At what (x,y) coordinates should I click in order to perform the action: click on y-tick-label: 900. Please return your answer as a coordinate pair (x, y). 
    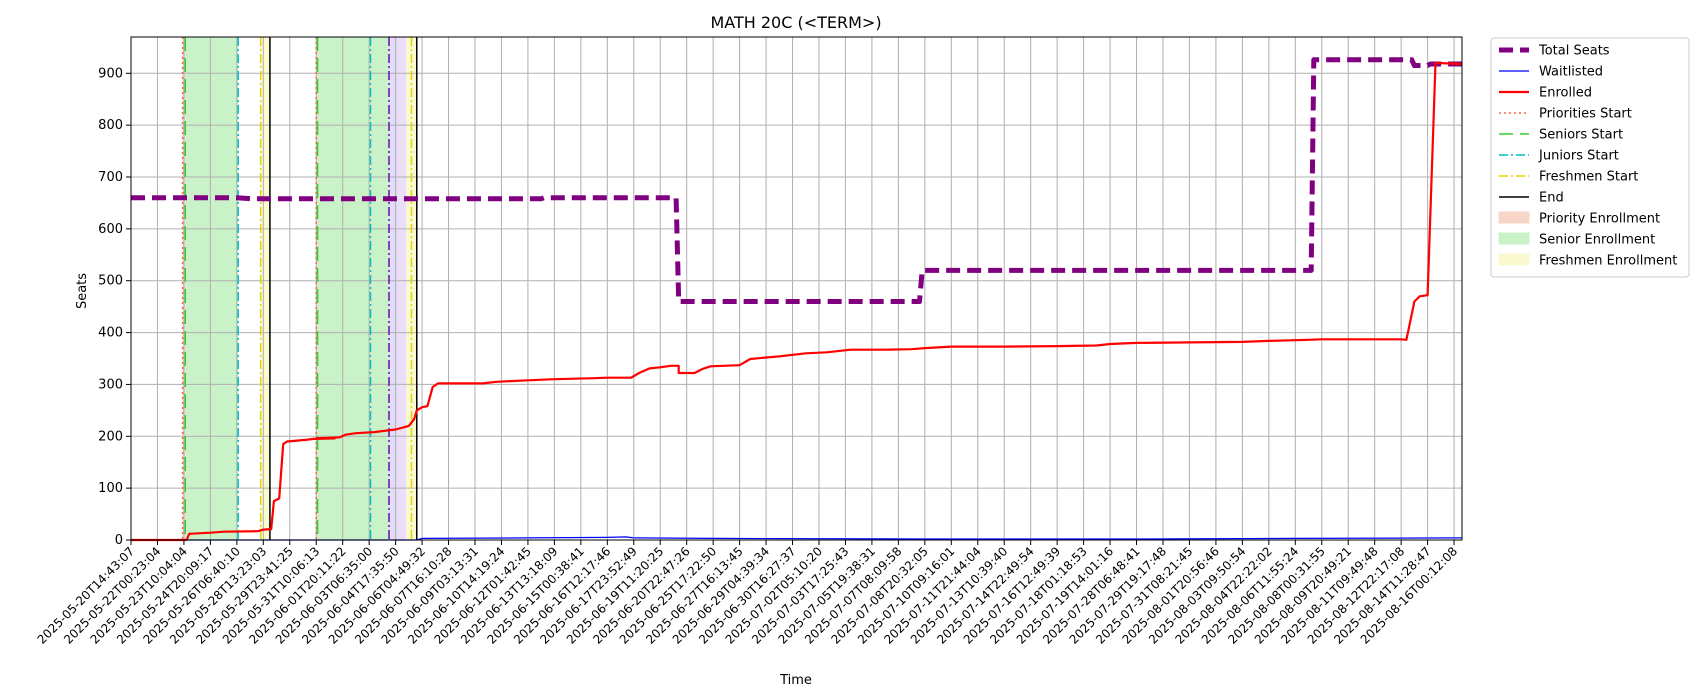
    Looking at the image, I should click on (110, 73).